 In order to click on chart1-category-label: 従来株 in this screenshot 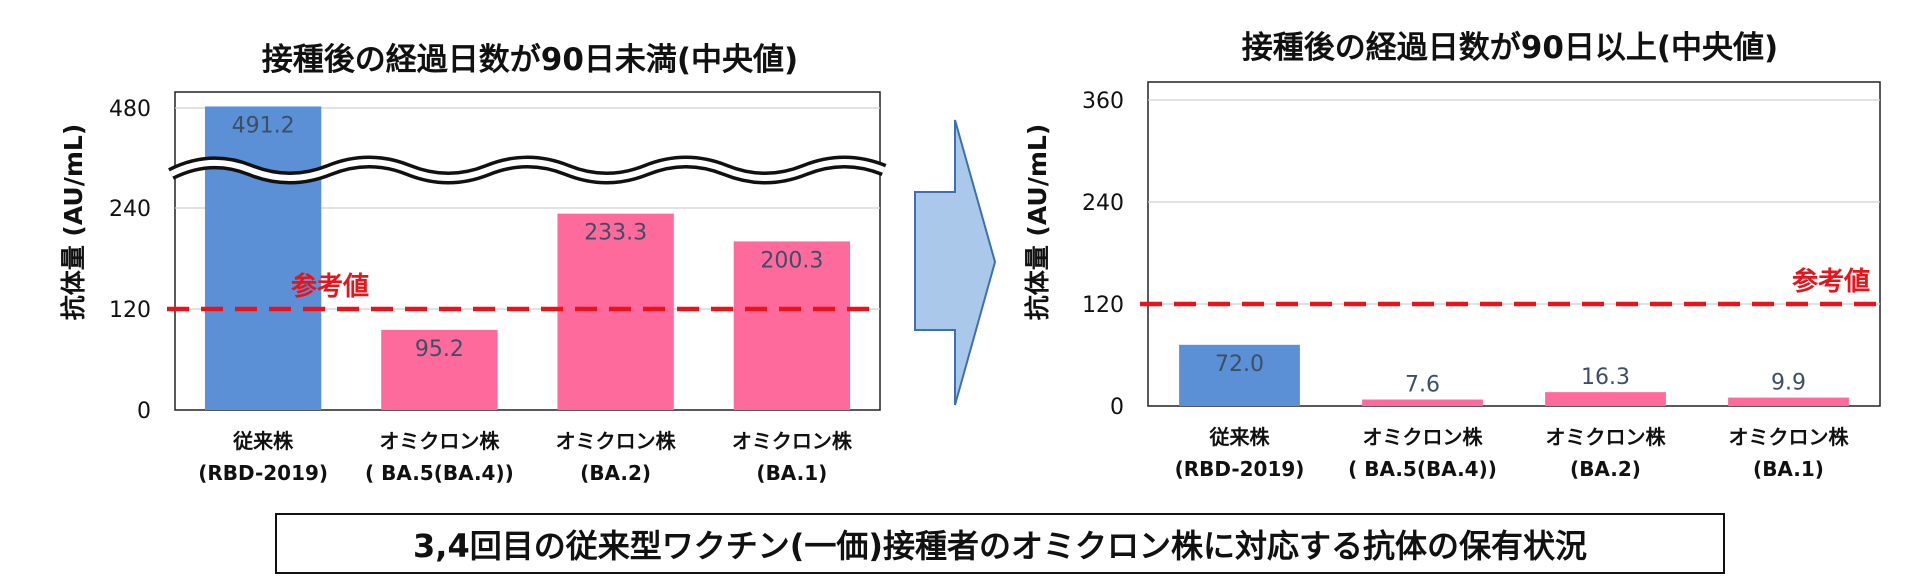, I will do `click(263, 441)`.